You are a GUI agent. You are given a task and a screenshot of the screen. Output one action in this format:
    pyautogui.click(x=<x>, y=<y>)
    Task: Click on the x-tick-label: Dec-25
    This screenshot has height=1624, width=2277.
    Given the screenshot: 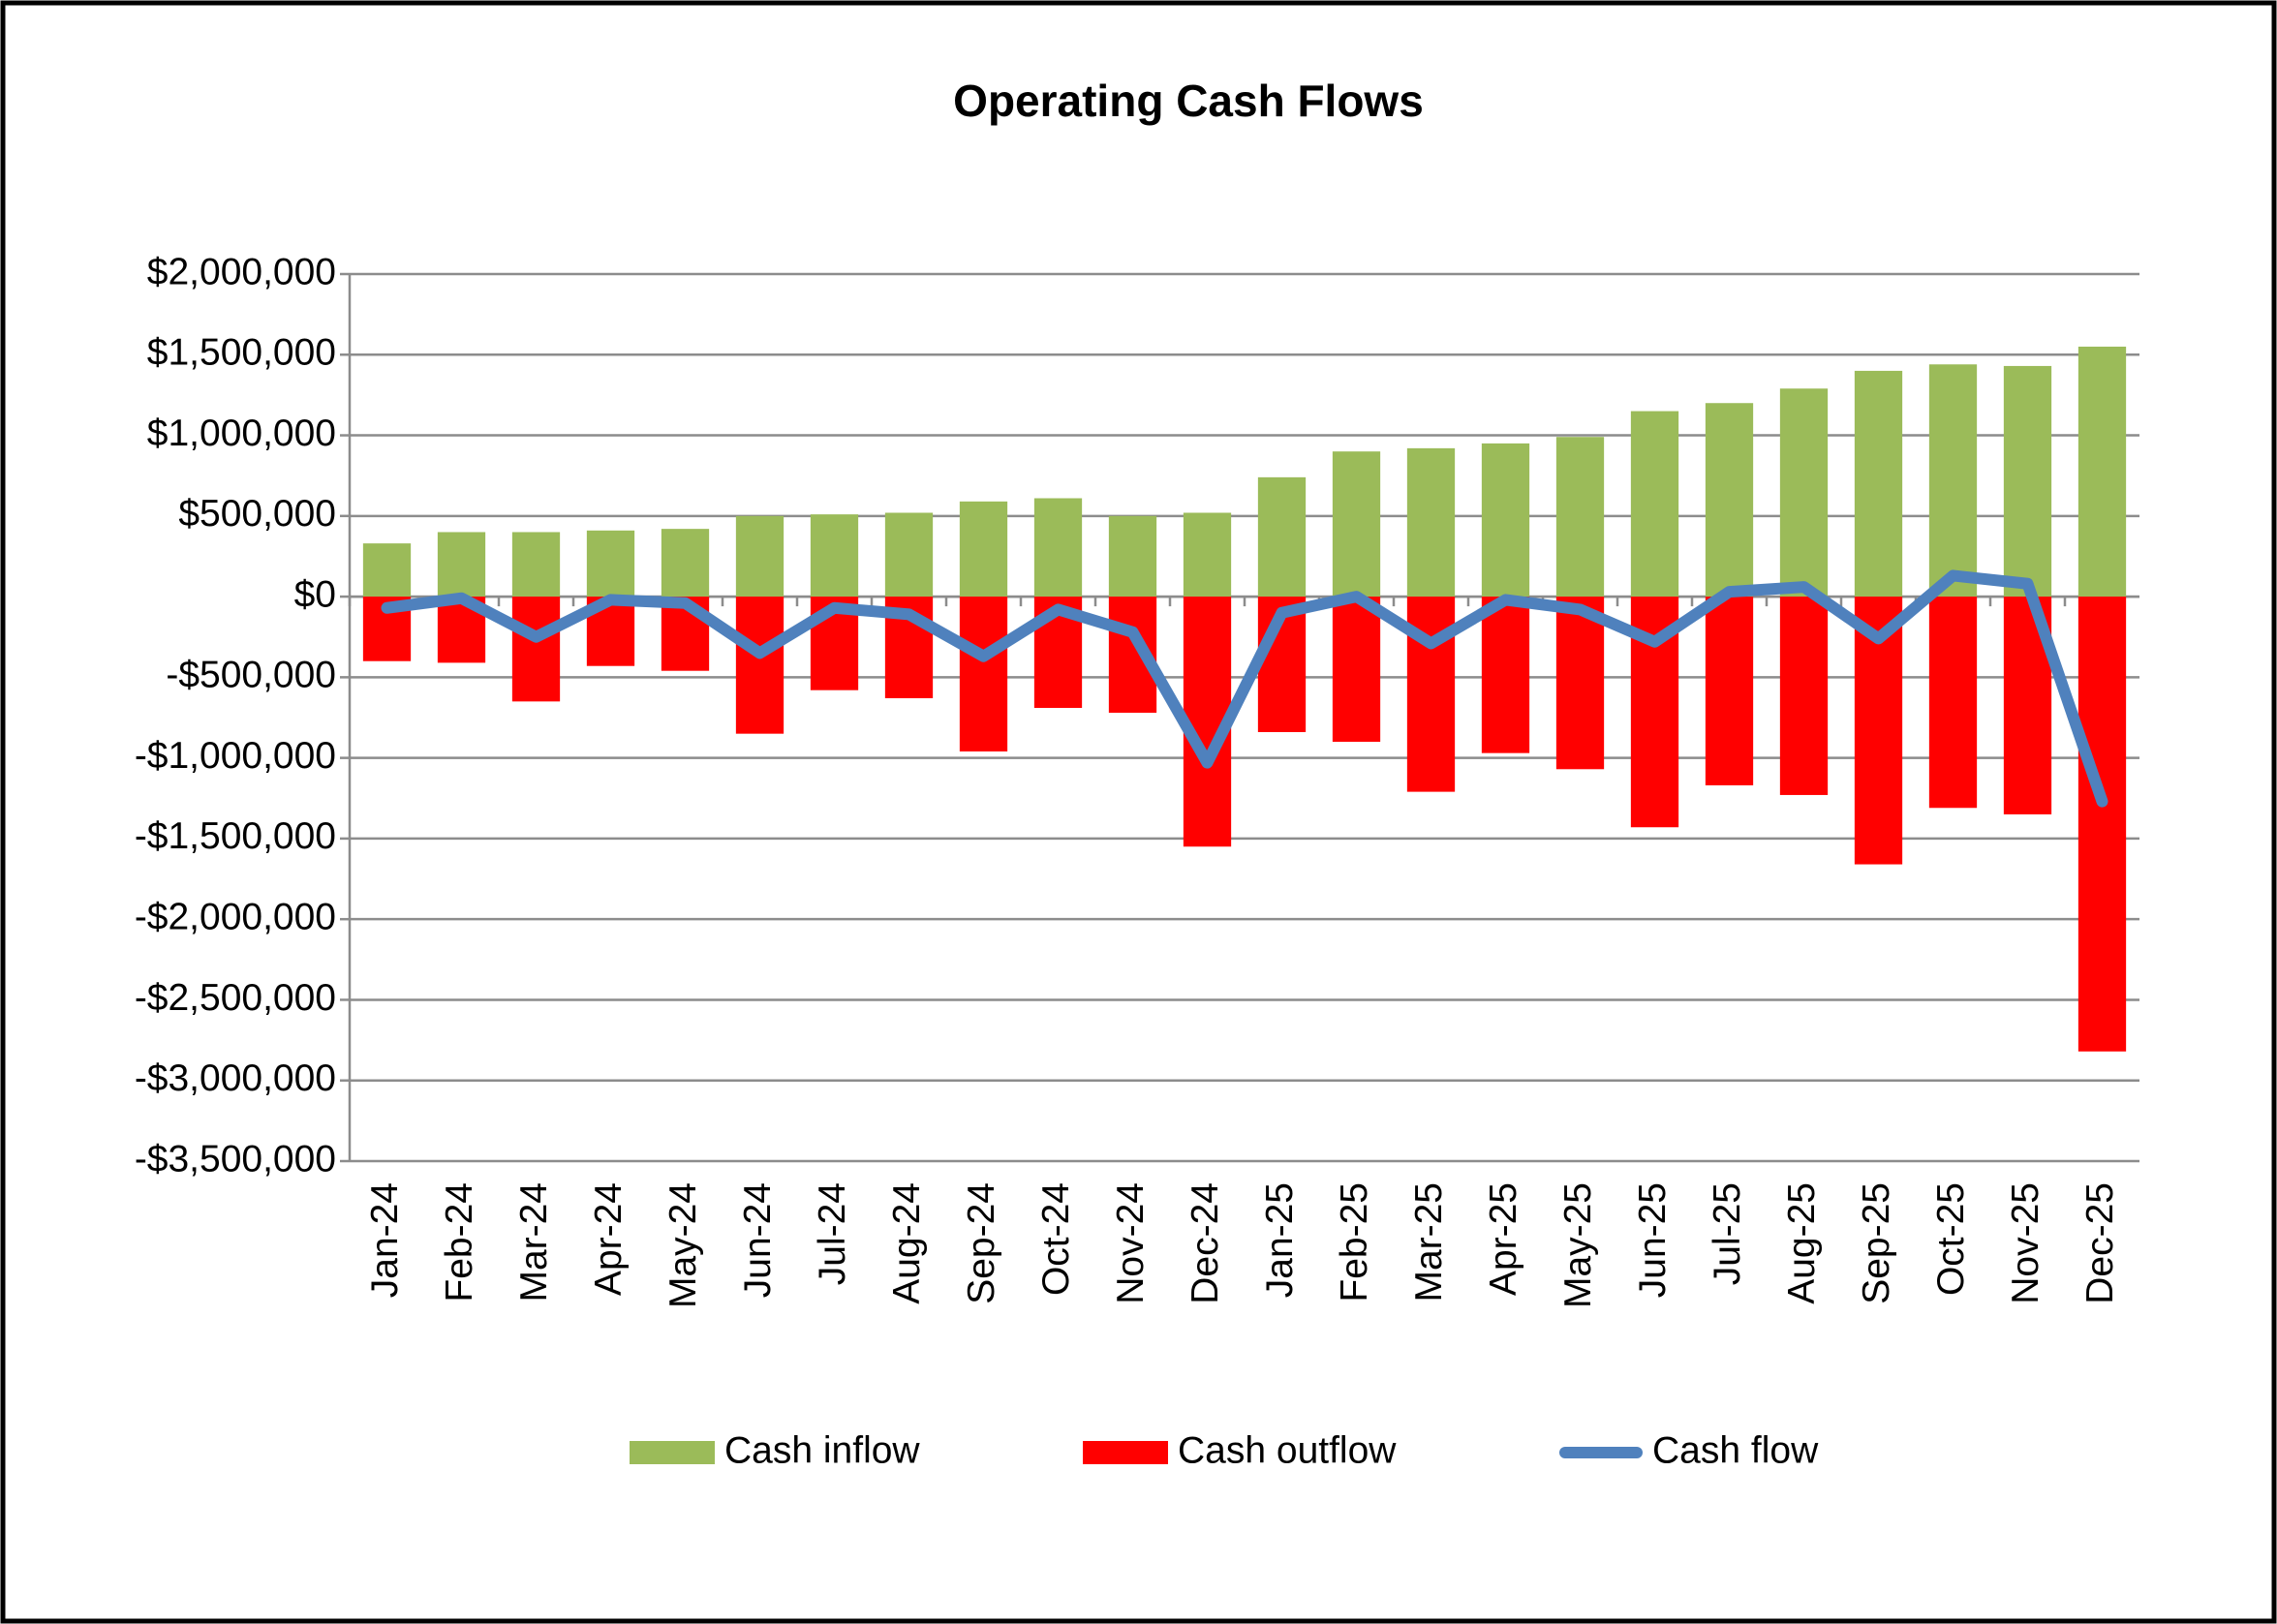 What is the action you would take?
    pyautogui.click(x=2100, y=1243)
    